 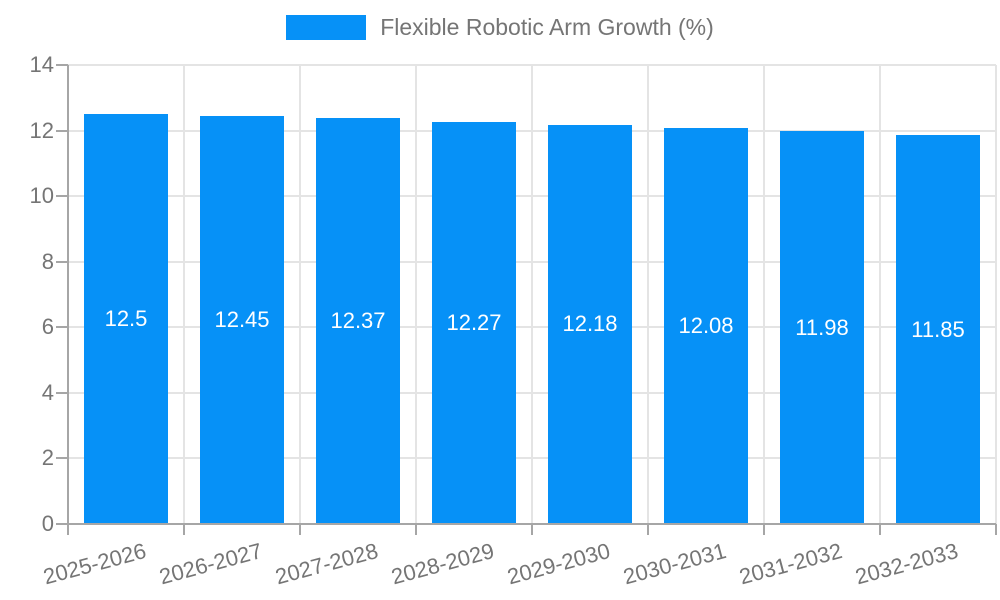 I want to click on bar: 11.98, so click(x=822, y=327).